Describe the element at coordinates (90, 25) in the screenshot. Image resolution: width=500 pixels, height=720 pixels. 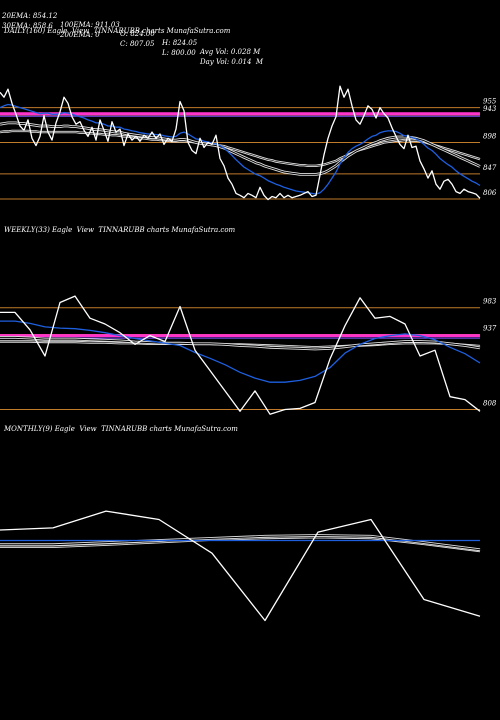
I see `ema100-value: 100EMA: 911.03` at that location.